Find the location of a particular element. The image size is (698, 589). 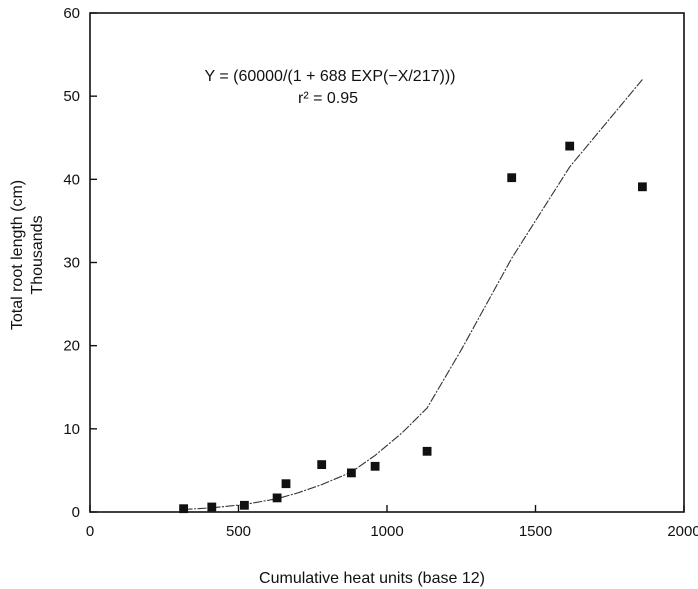

y-axis-label-line1: Total root length (cm) is located at coordinates (17, 255).